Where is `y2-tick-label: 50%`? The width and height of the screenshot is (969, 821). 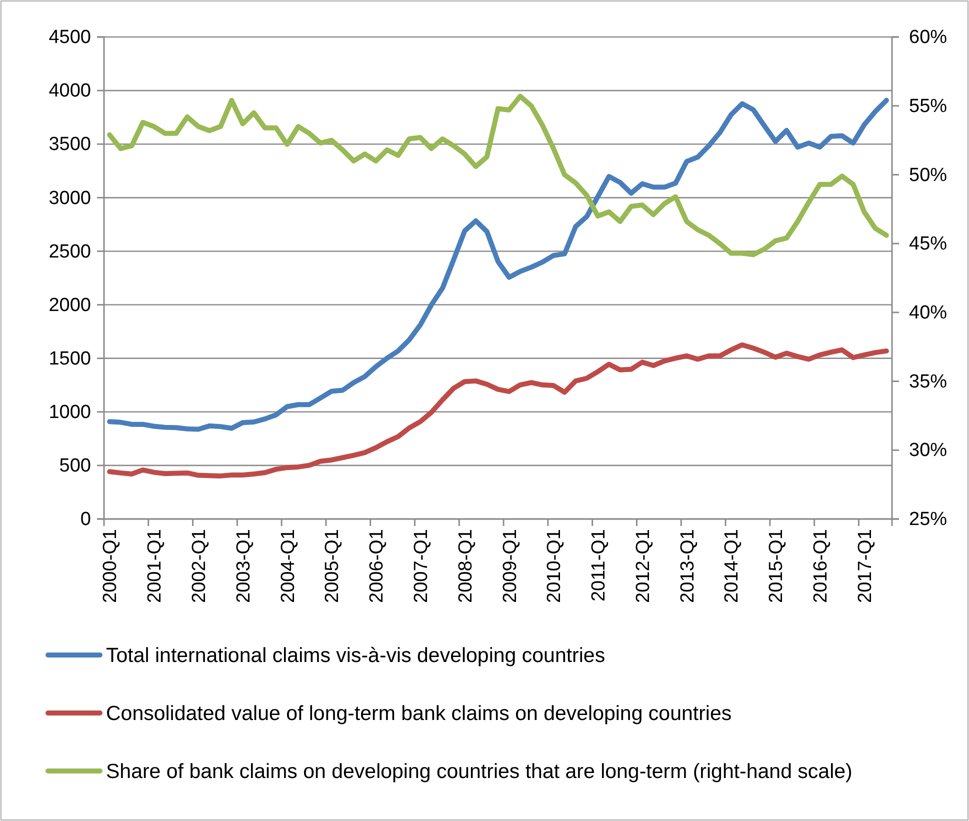
y2-tick-label: 50% is located at coordinates (928, 175).